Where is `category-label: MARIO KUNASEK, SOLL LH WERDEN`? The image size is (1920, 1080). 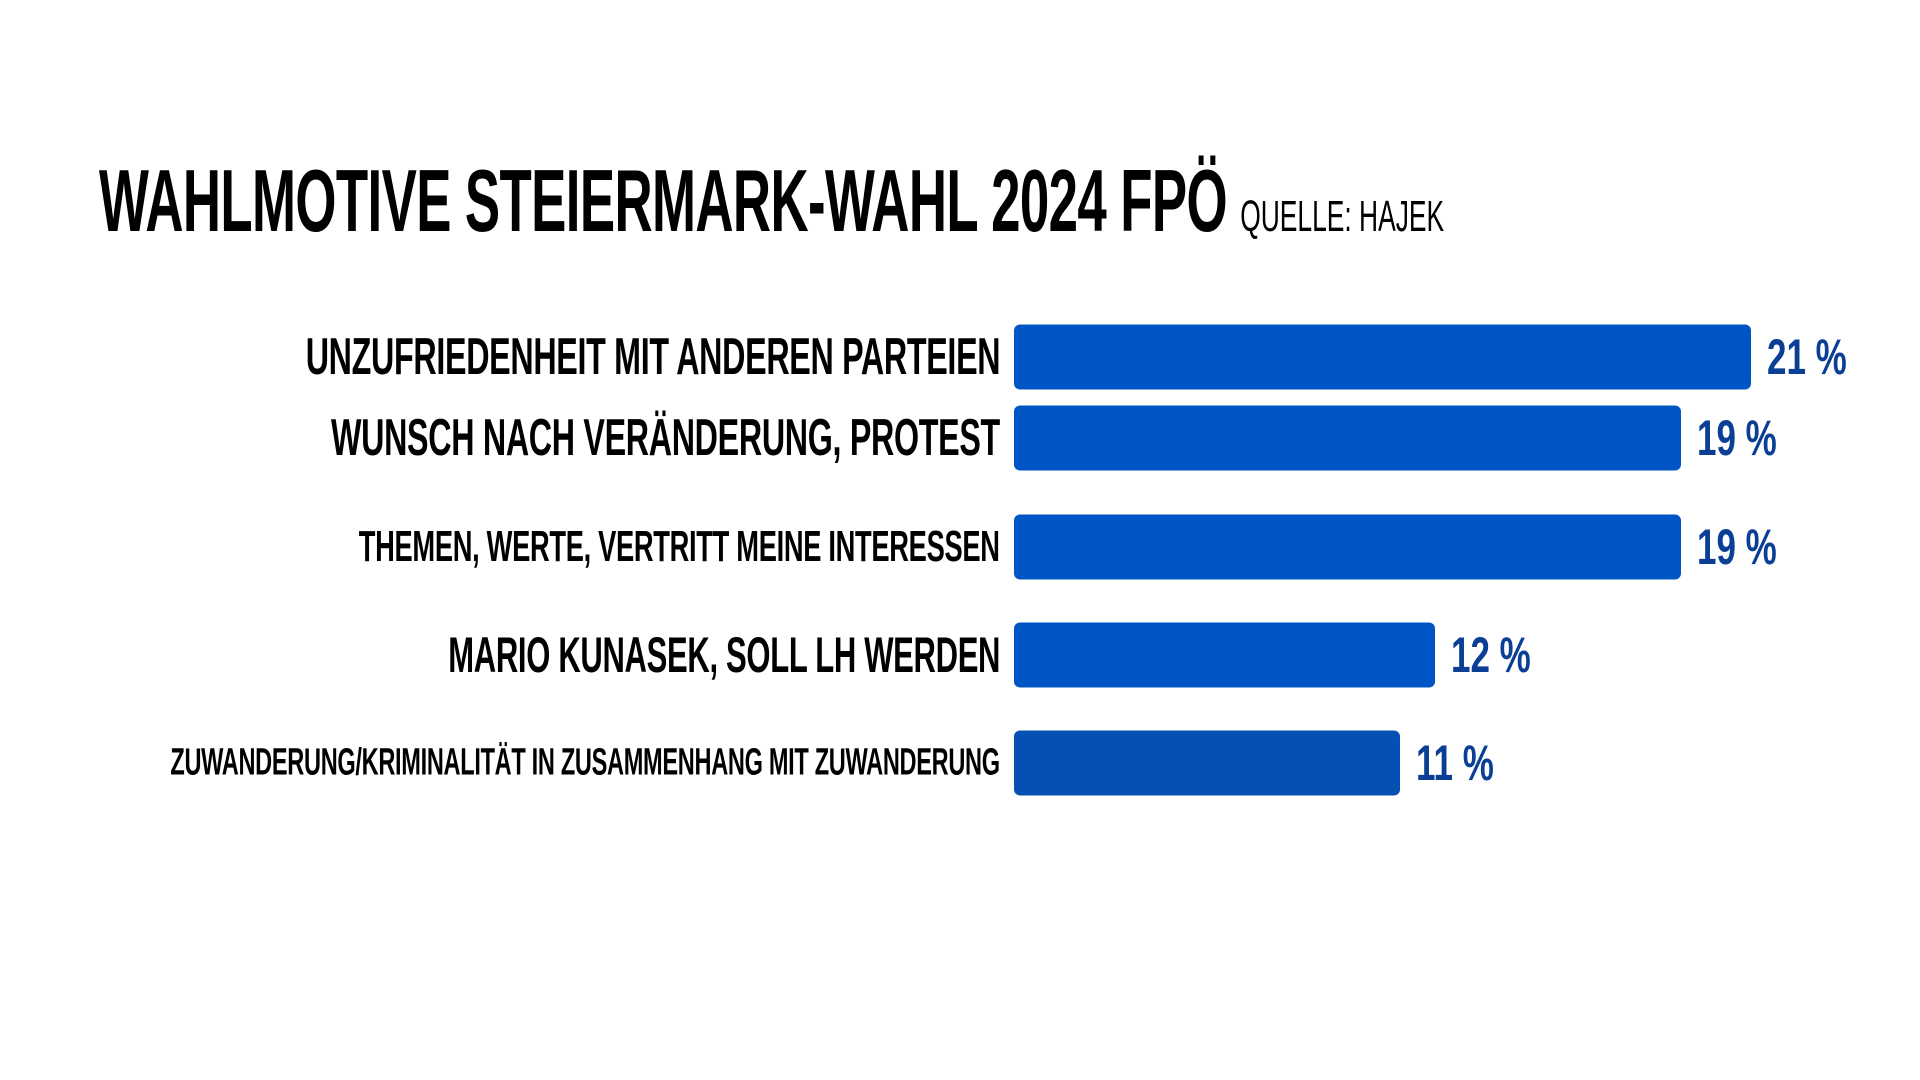
category-label: MARIO KUNASEK, SOLL LH WERDEN is located at coordinates (724, 655).